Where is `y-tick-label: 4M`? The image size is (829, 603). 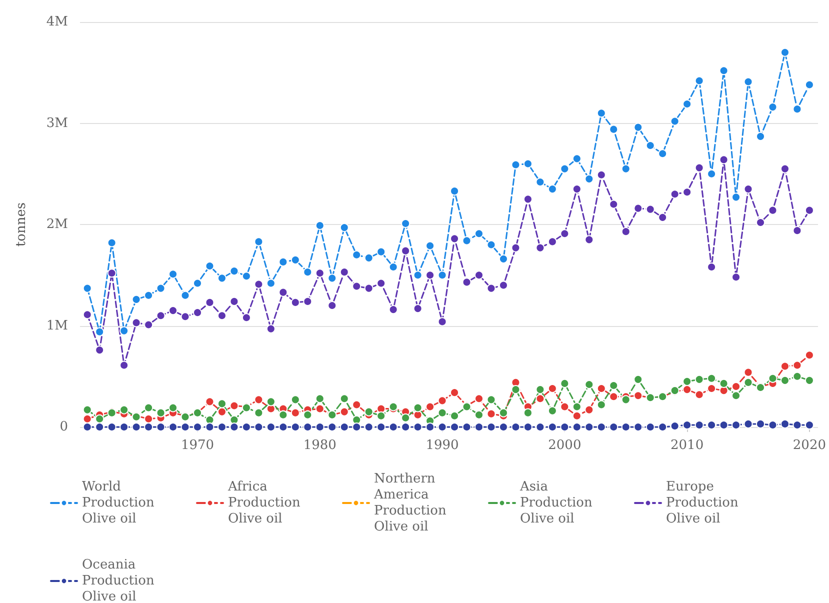 y-tick-label: 4M is located at coordinates (57, 22).